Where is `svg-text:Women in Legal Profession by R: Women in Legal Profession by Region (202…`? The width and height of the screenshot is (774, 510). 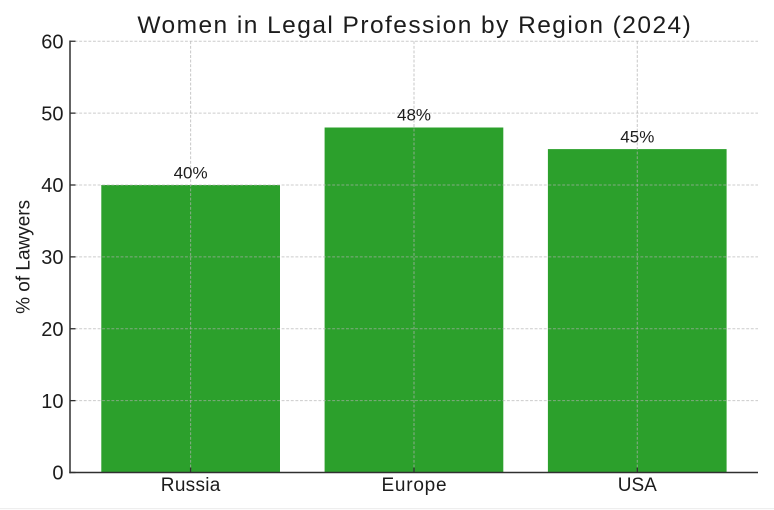
svg-text:Women in Legal Profession by R: Women in Legal Profession by Region (202… is located at coordinates (414, 25).